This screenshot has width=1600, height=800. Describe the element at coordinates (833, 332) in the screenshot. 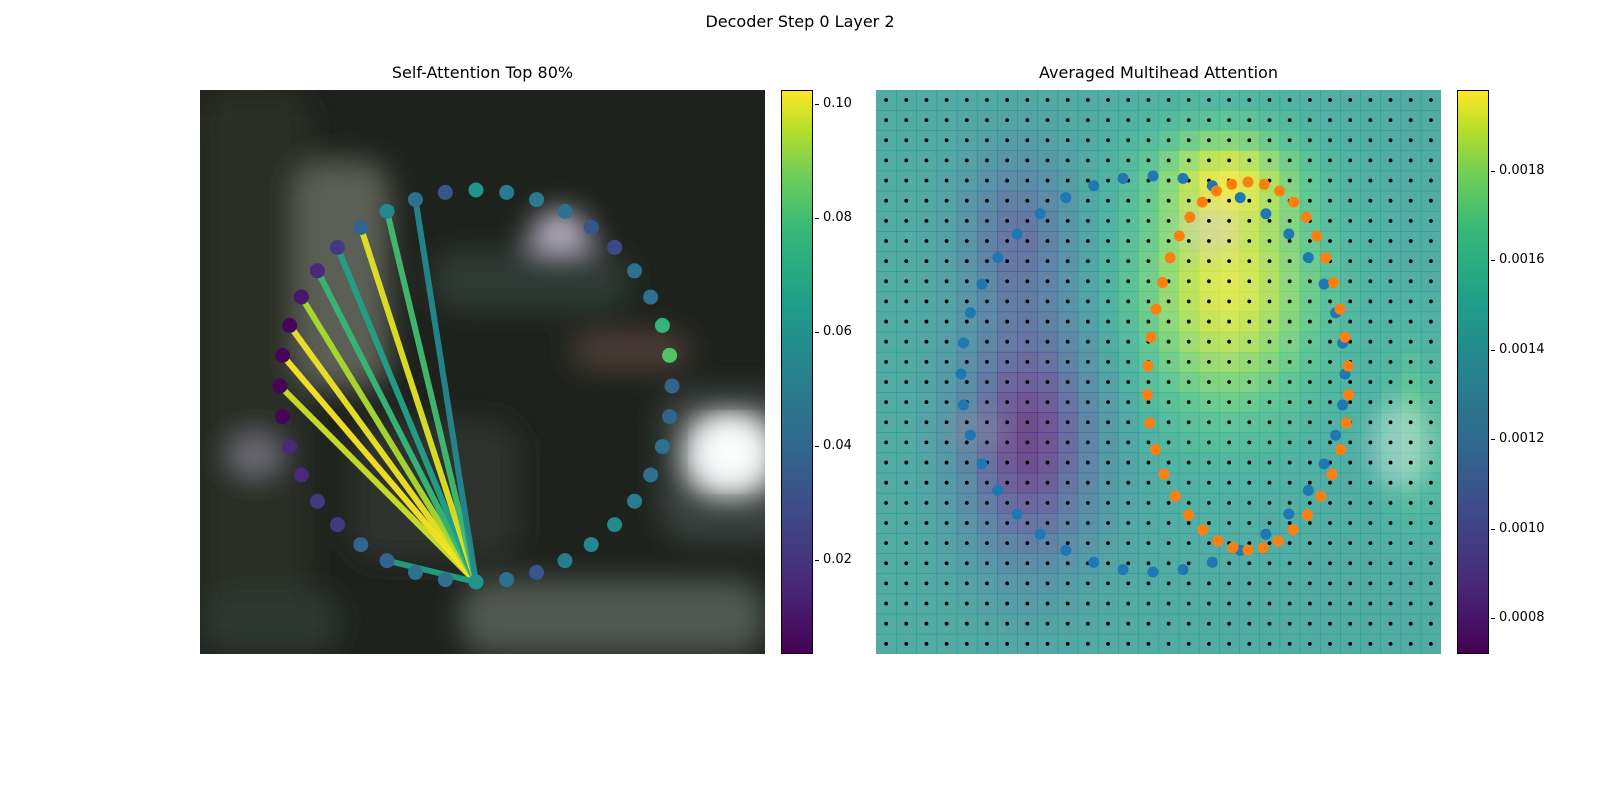

I see `colorbar-tick-label: 0.06` at that location.